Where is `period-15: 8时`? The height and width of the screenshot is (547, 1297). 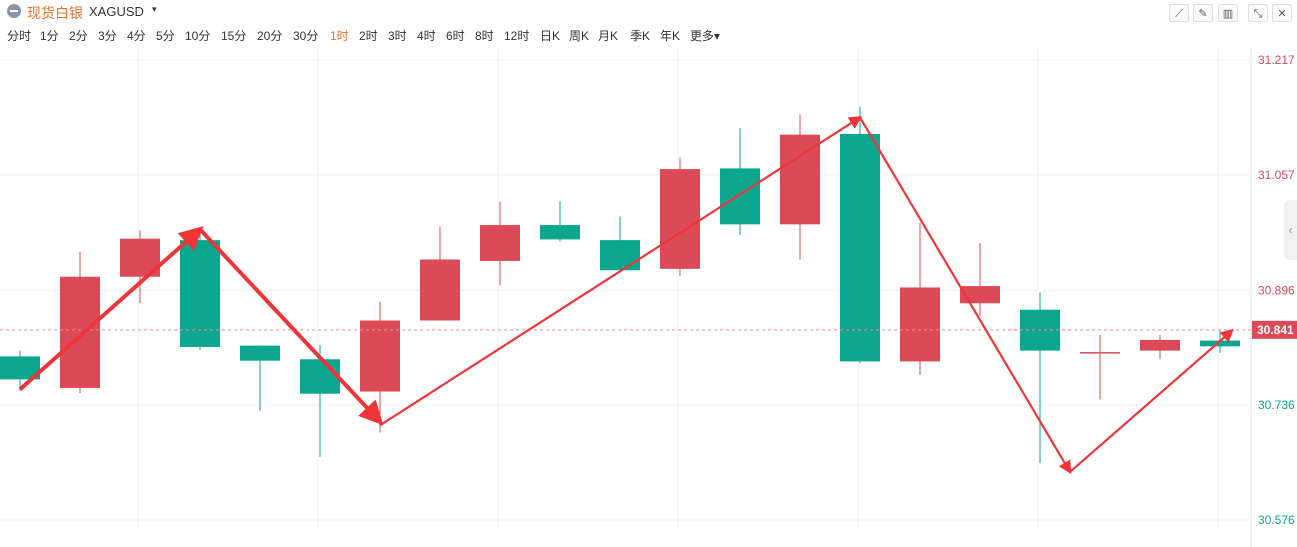 period-15: 8时 is located at coordinates (484, 36).